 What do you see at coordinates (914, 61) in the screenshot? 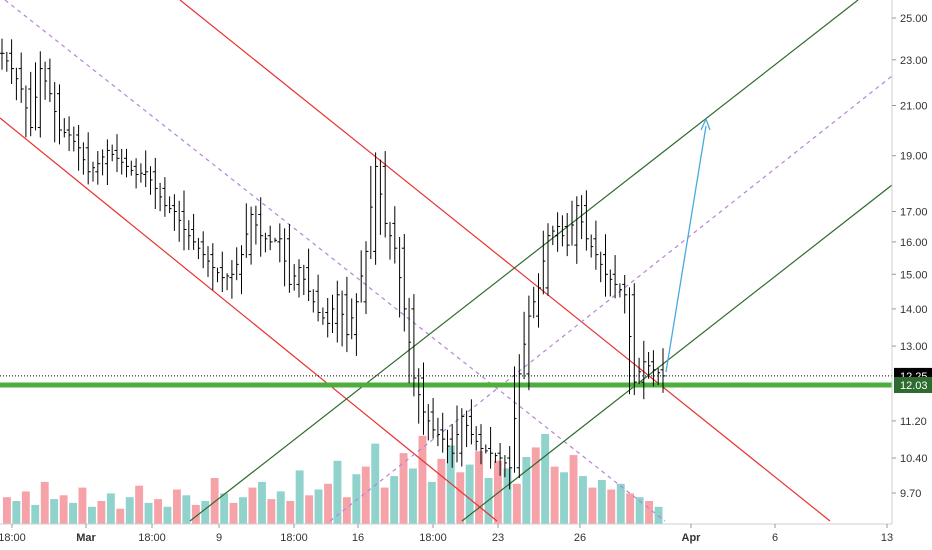
I see `y-tick-label: 23.00` at bounding box center [914, 61].